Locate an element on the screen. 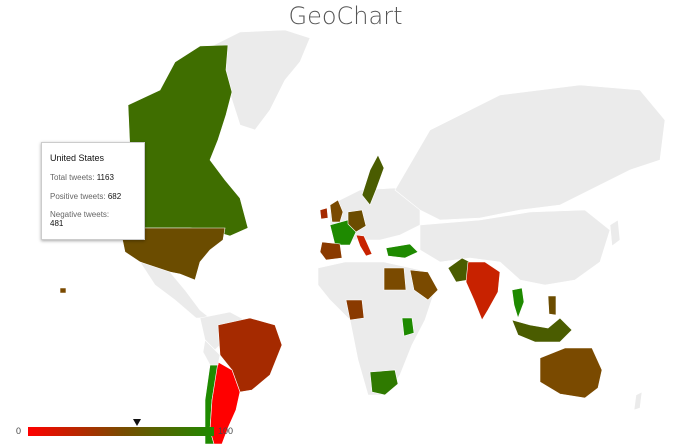 This screenshot has height=446, width=691. region-nigeria is located at coordinates (355, 310).